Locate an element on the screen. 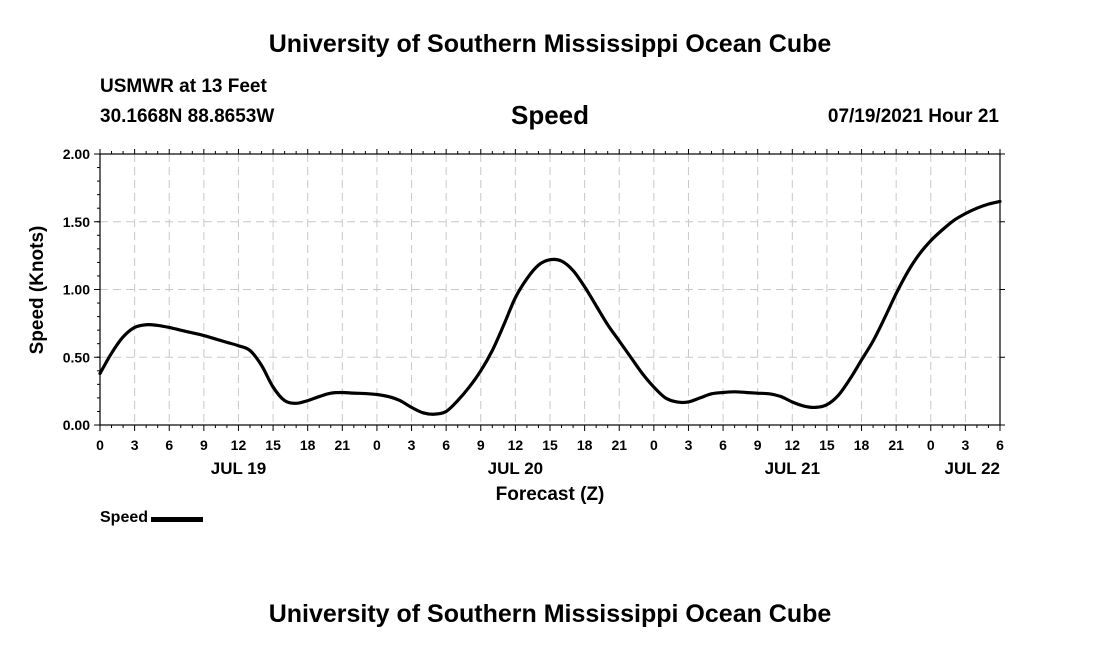  datetime-label: 07/19/2021 Hour 21 is located at coordinates (913, 116).